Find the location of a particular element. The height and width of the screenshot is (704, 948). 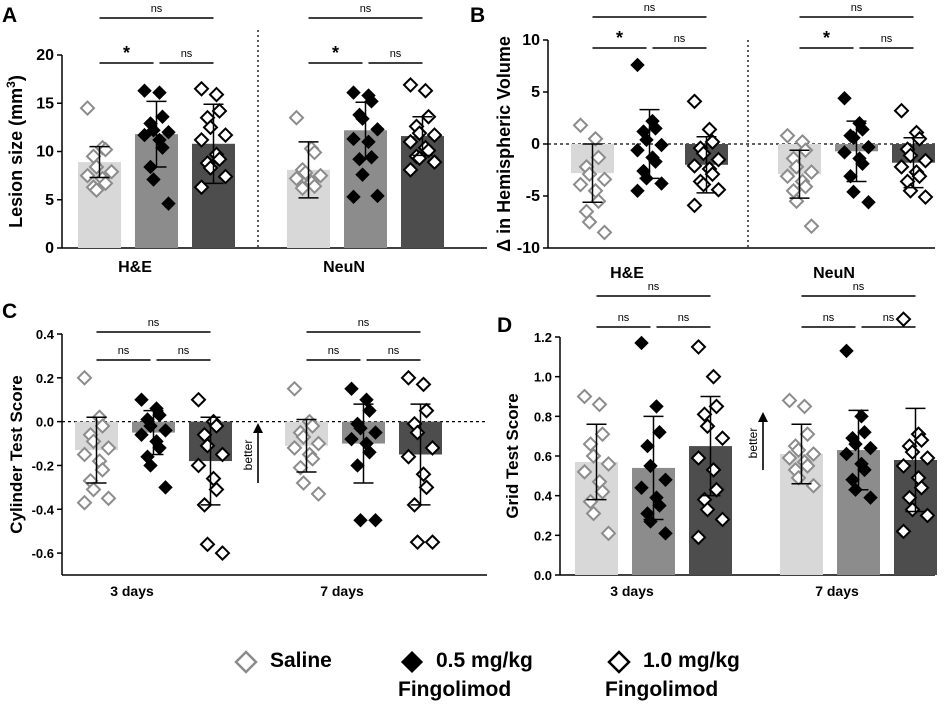

filled-diamond-black-icon is located at coordinates (412, 662).